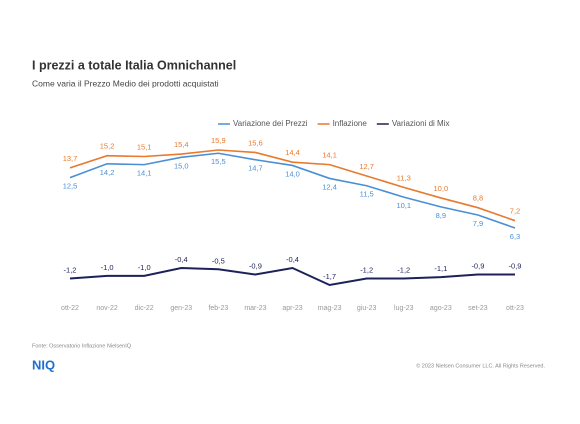  I want to click on data-label: 15,4, so click(181, 144).